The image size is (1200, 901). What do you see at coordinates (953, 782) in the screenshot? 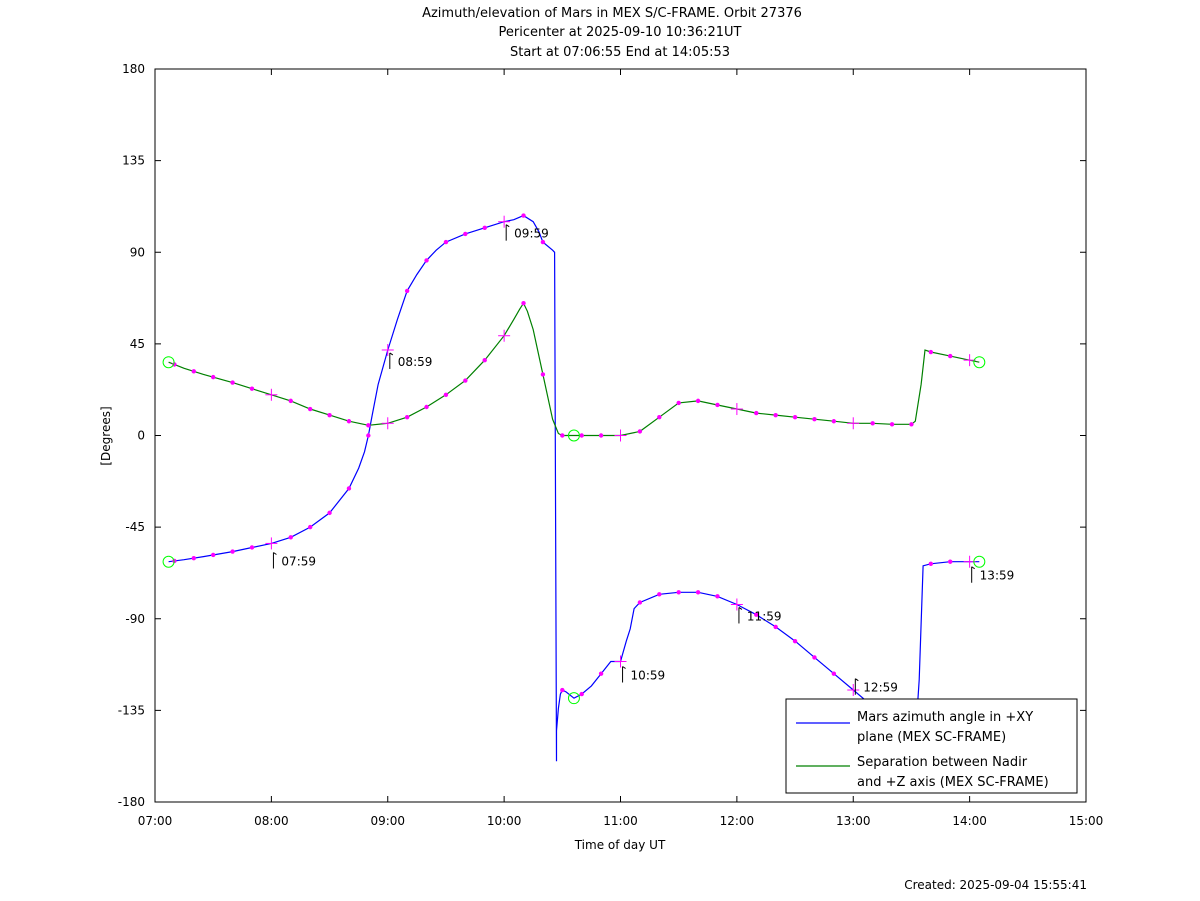
I see `legend-separation-line-2: and +Z axis (MEX SC-FRAME)` at bounding box center [953, 782].